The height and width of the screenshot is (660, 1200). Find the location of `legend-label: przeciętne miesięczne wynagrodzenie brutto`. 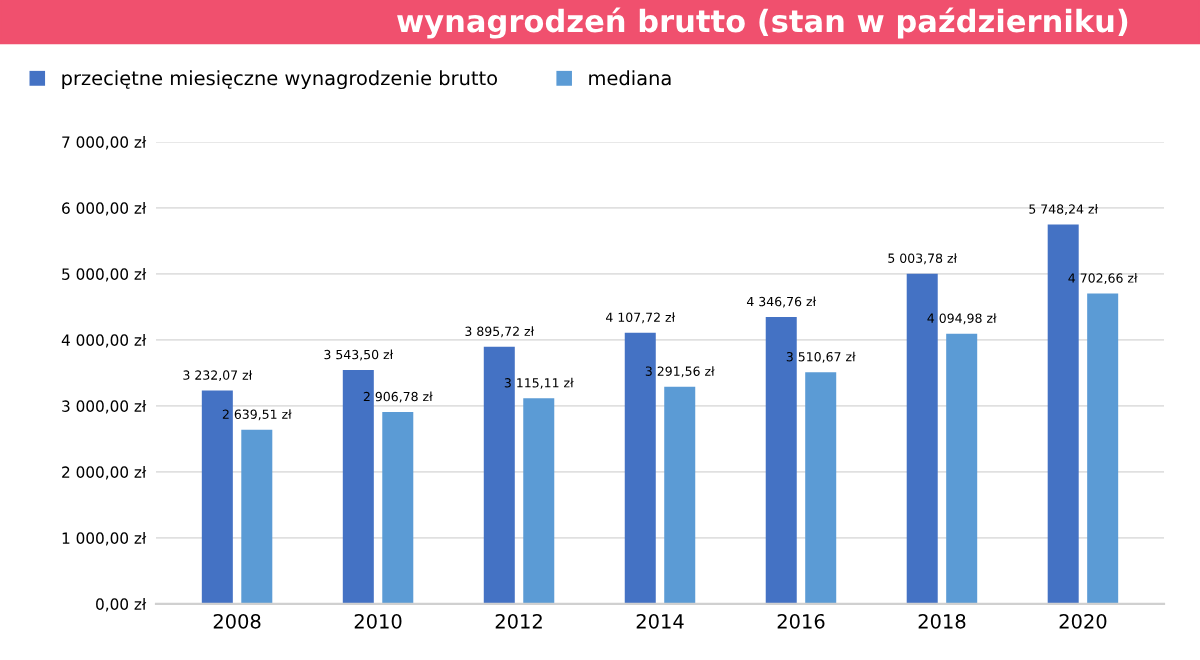

legend-label: przeciętne miesięczne wynagrodzenie brutto is located at coordinates (279, 80).